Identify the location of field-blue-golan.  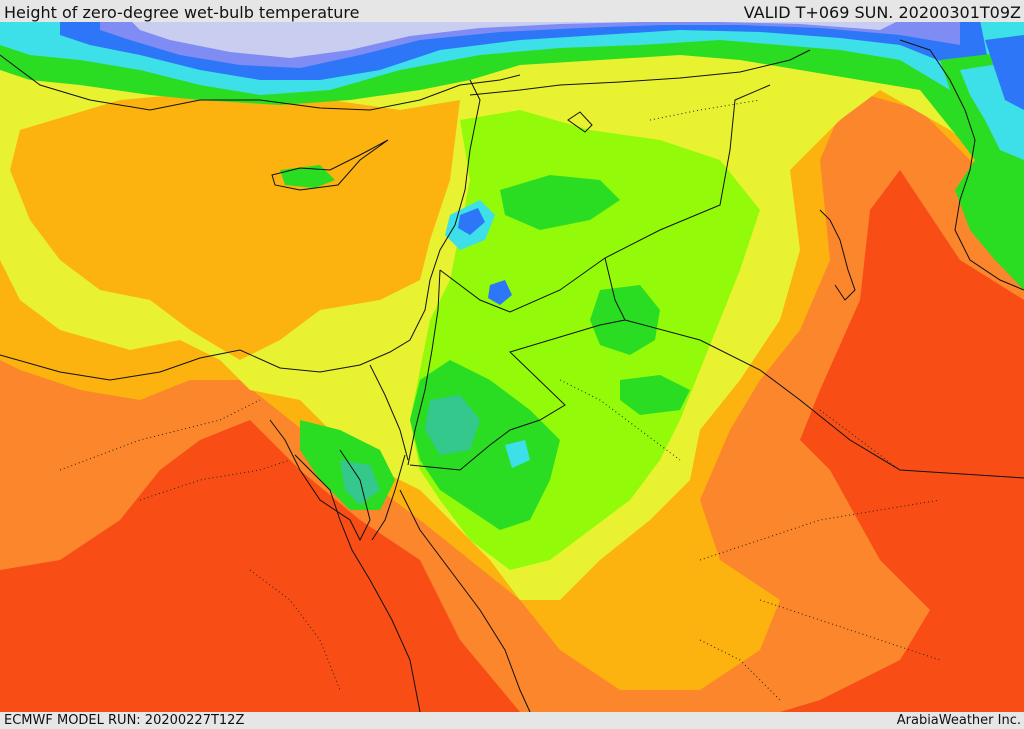
(500, 292).